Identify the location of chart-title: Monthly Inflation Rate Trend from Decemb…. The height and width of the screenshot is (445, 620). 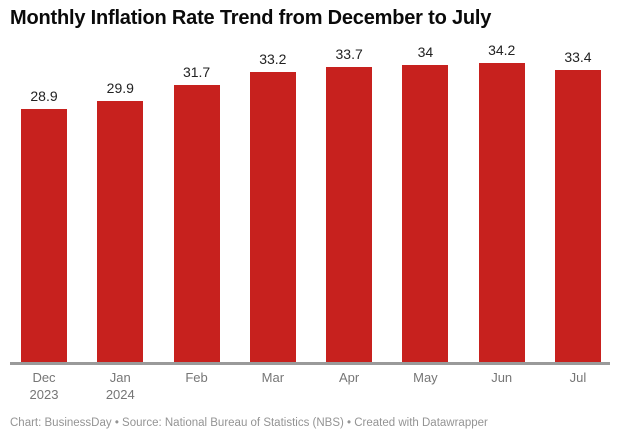
(251, 18).